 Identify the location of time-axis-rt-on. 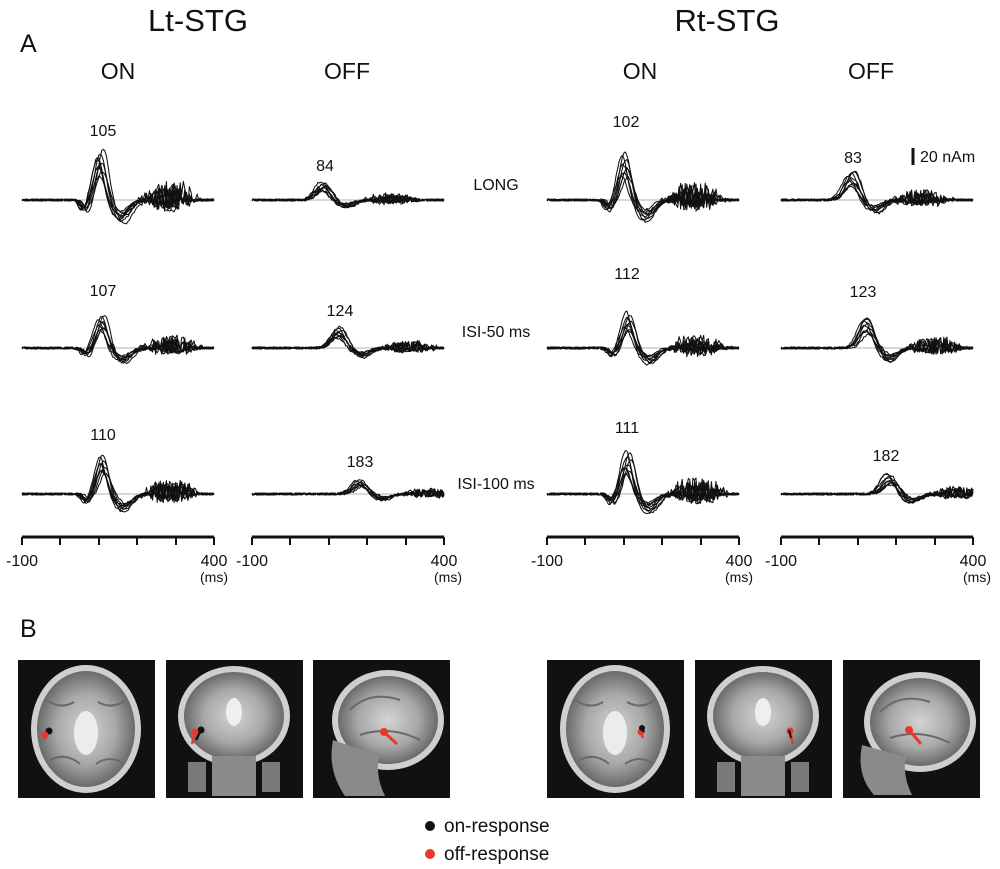
(643, 540).